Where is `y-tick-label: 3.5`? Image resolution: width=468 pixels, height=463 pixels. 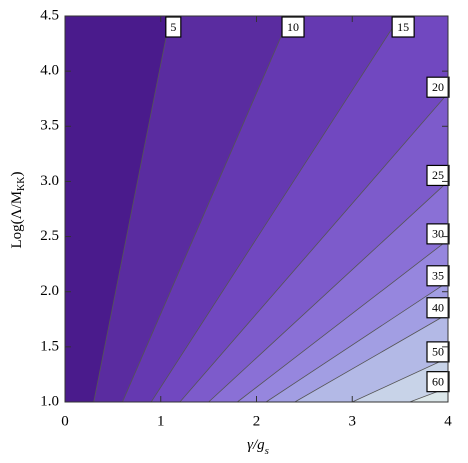
y-tick-label: 3.5 is located at coordinates (49, 126).